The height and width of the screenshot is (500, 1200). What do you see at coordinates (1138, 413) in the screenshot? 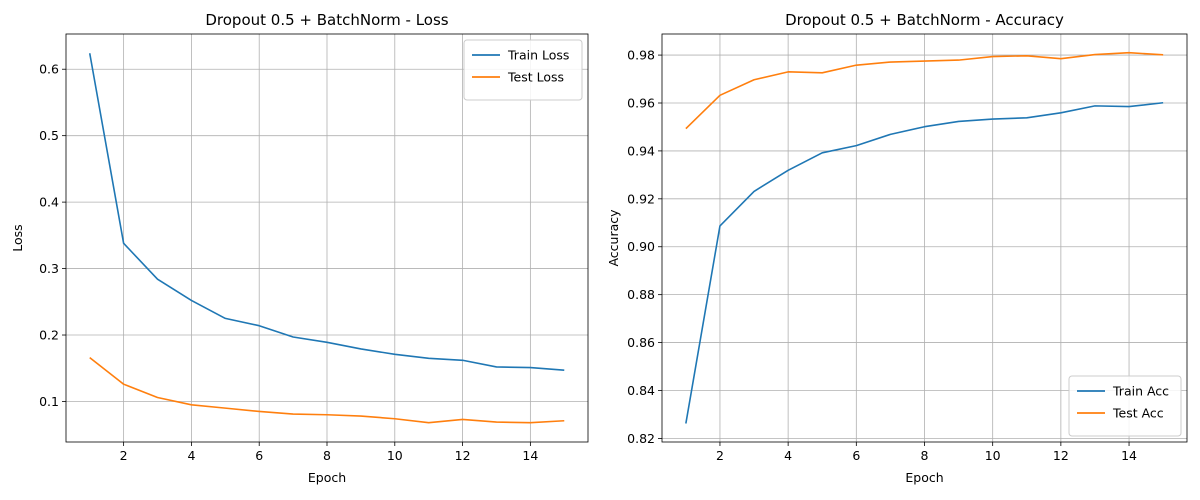
I see `legend-label: Test Acc` at bounding box center [1138, 413].